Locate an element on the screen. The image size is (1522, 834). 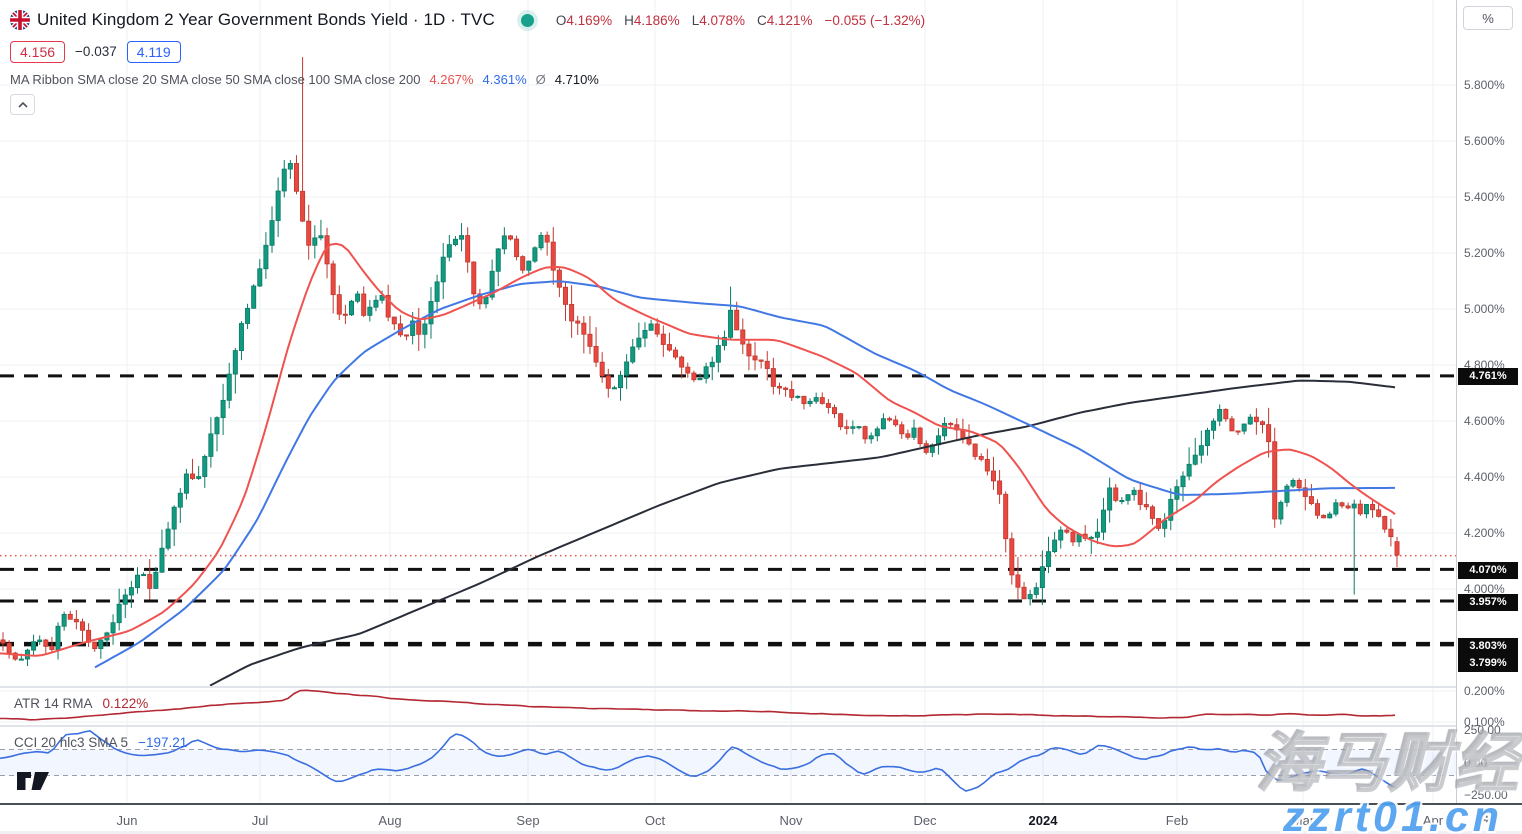
cci-tick: 250.00 is located at coordinates (1482, 730).